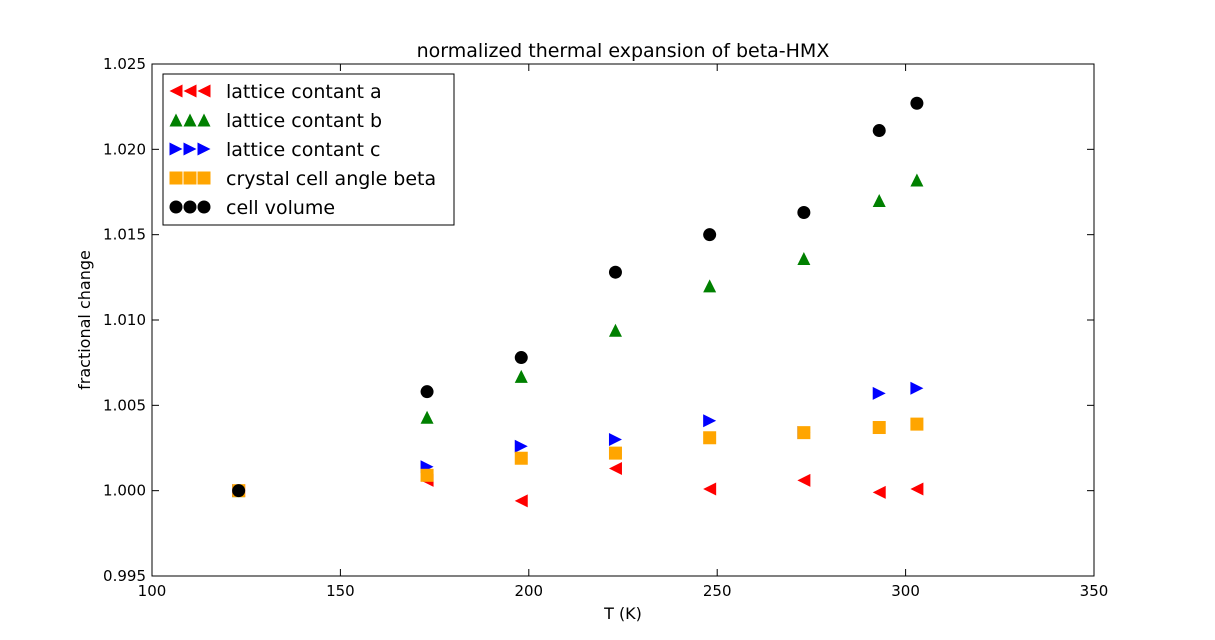  Describe the element at coordinates (303, 150) in the screenshot. I see `legend-label: lattice contant c` at that location.